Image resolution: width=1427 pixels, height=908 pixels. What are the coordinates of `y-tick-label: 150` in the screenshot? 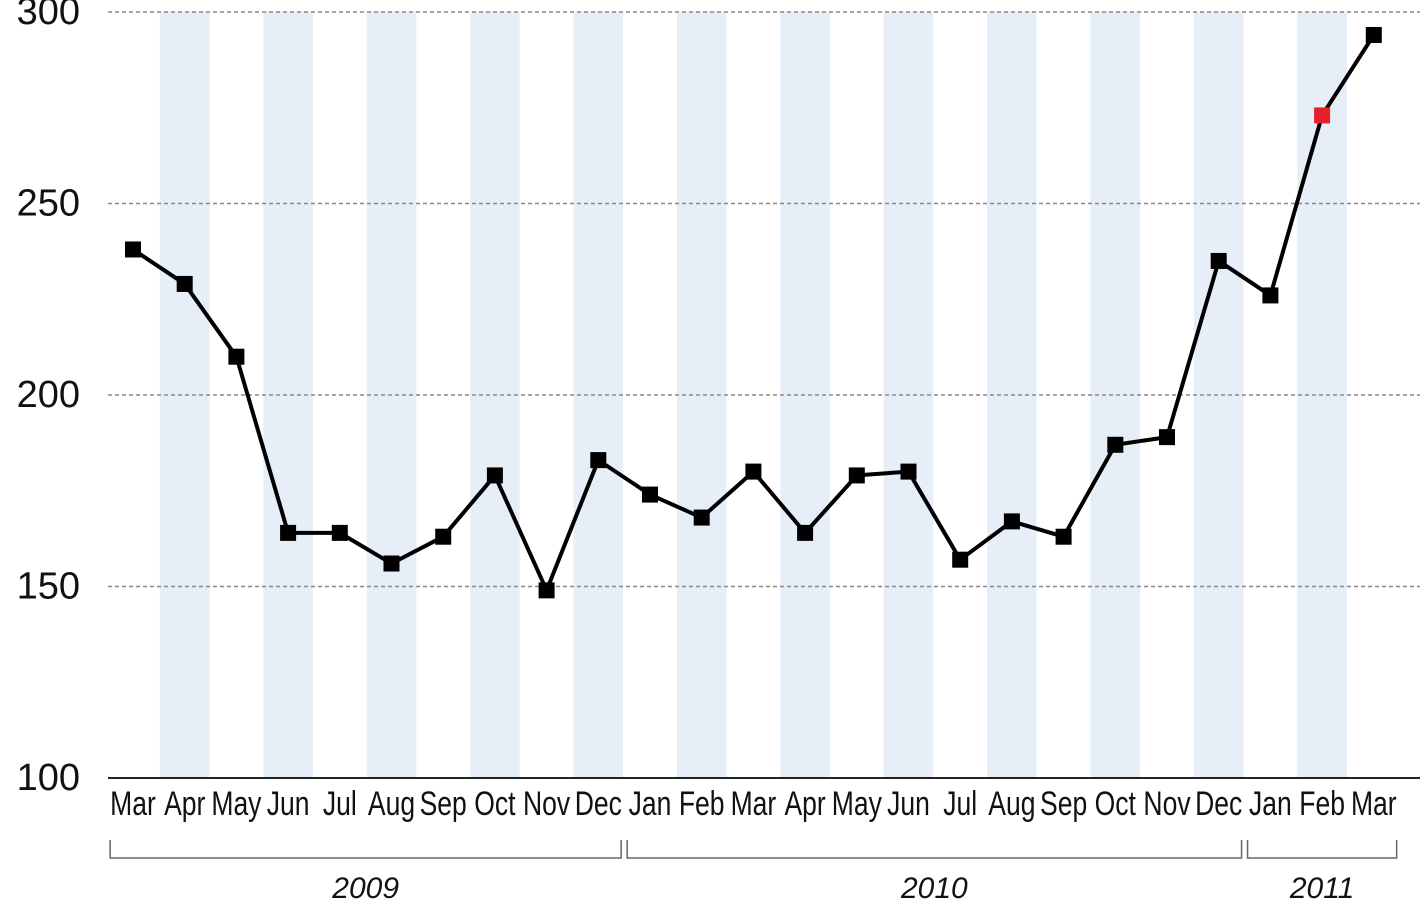 It's located at (48, 587).